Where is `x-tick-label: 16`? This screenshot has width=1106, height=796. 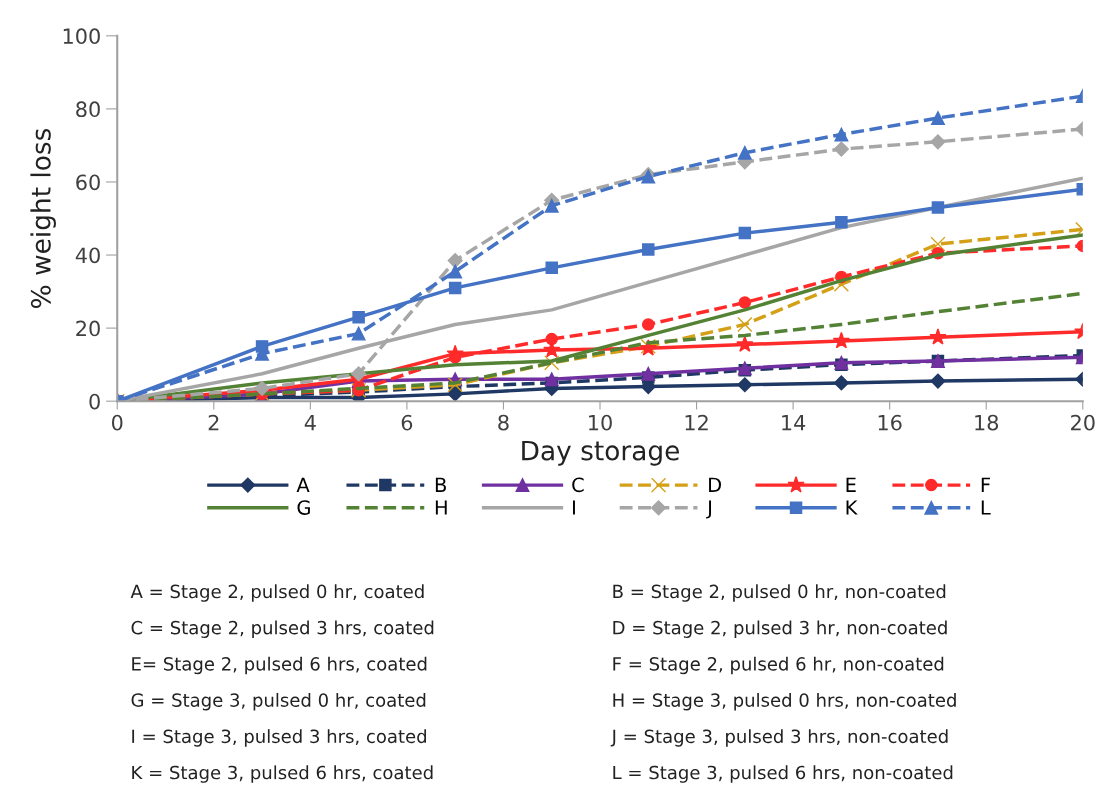
x-tick-label: 16 is located at coordinates (890, 422).